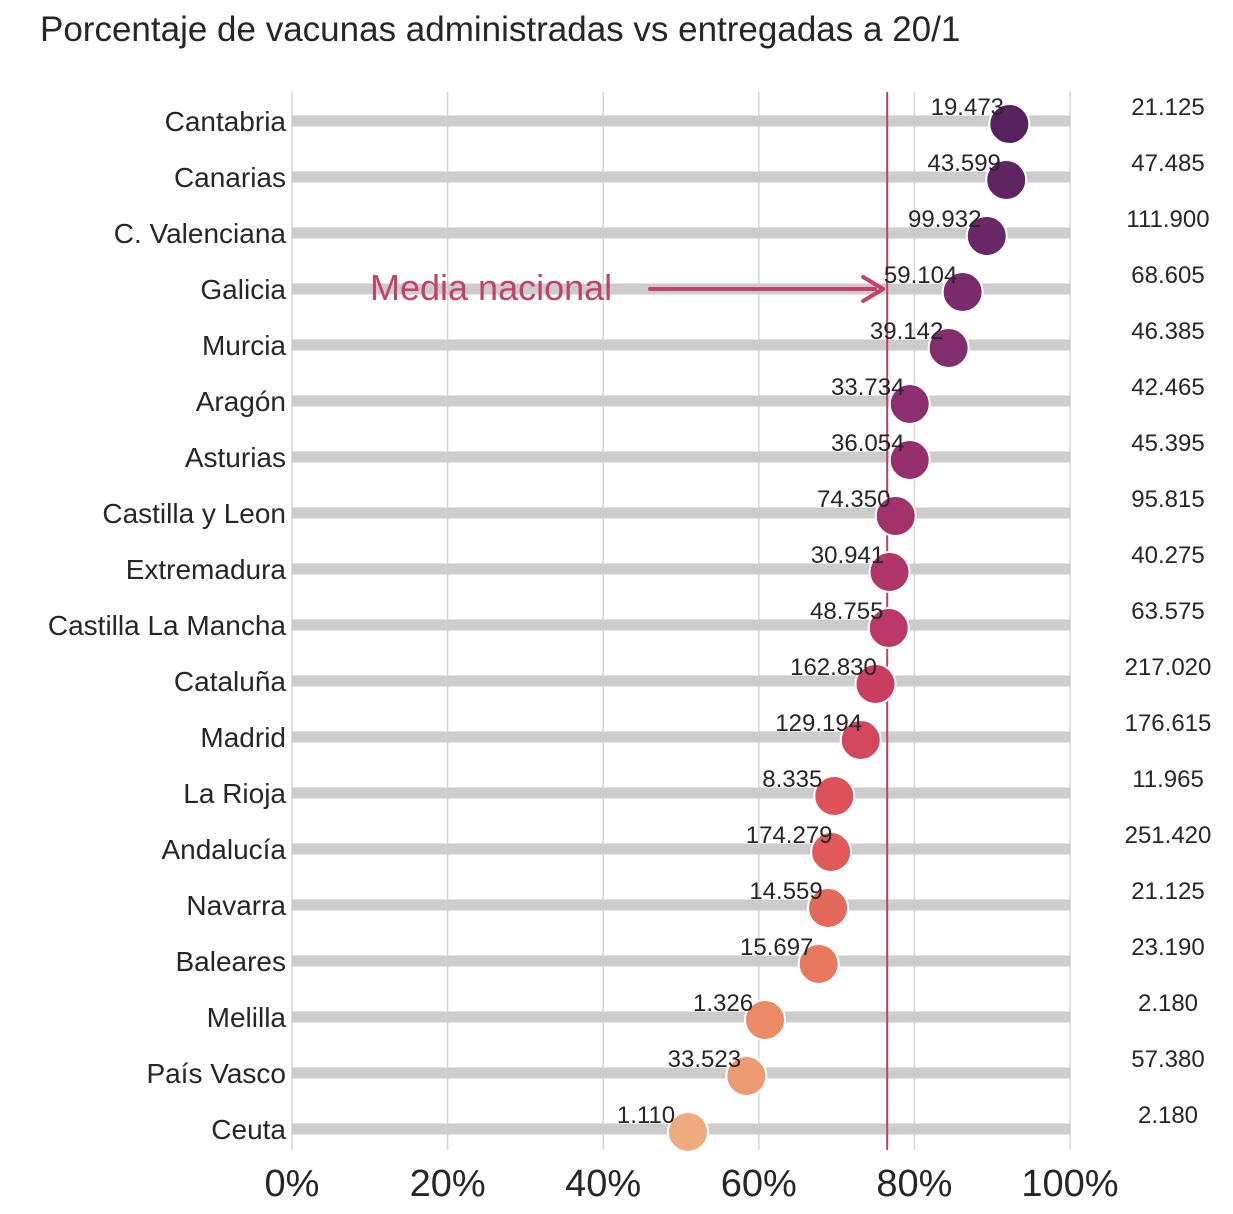 The image size is (1233, 1214). Describe the element at coordinates (292, 1184) in the screenshot. I see `x-tick-label: 0%` at that location.